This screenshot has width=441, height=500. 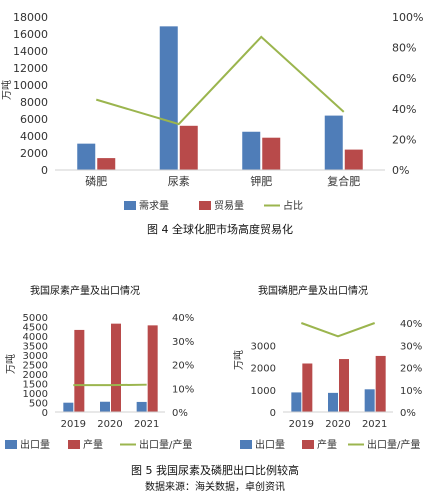 I want to click on legend-swatch-需求量, so click(x=130, y=205).